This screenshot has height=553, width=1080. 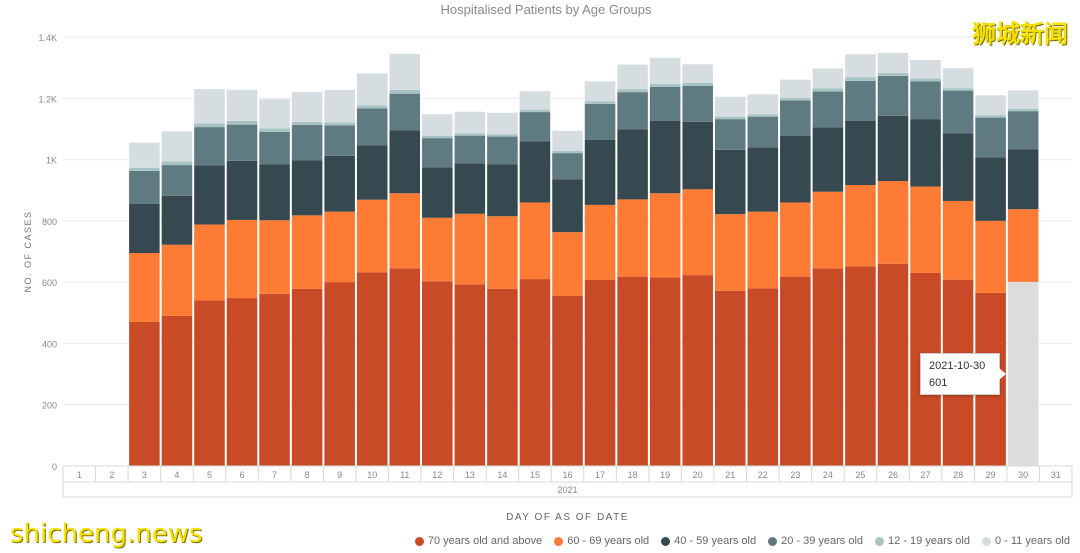 I want to click on x-tick-label: 19, so click(x=665, y=475).